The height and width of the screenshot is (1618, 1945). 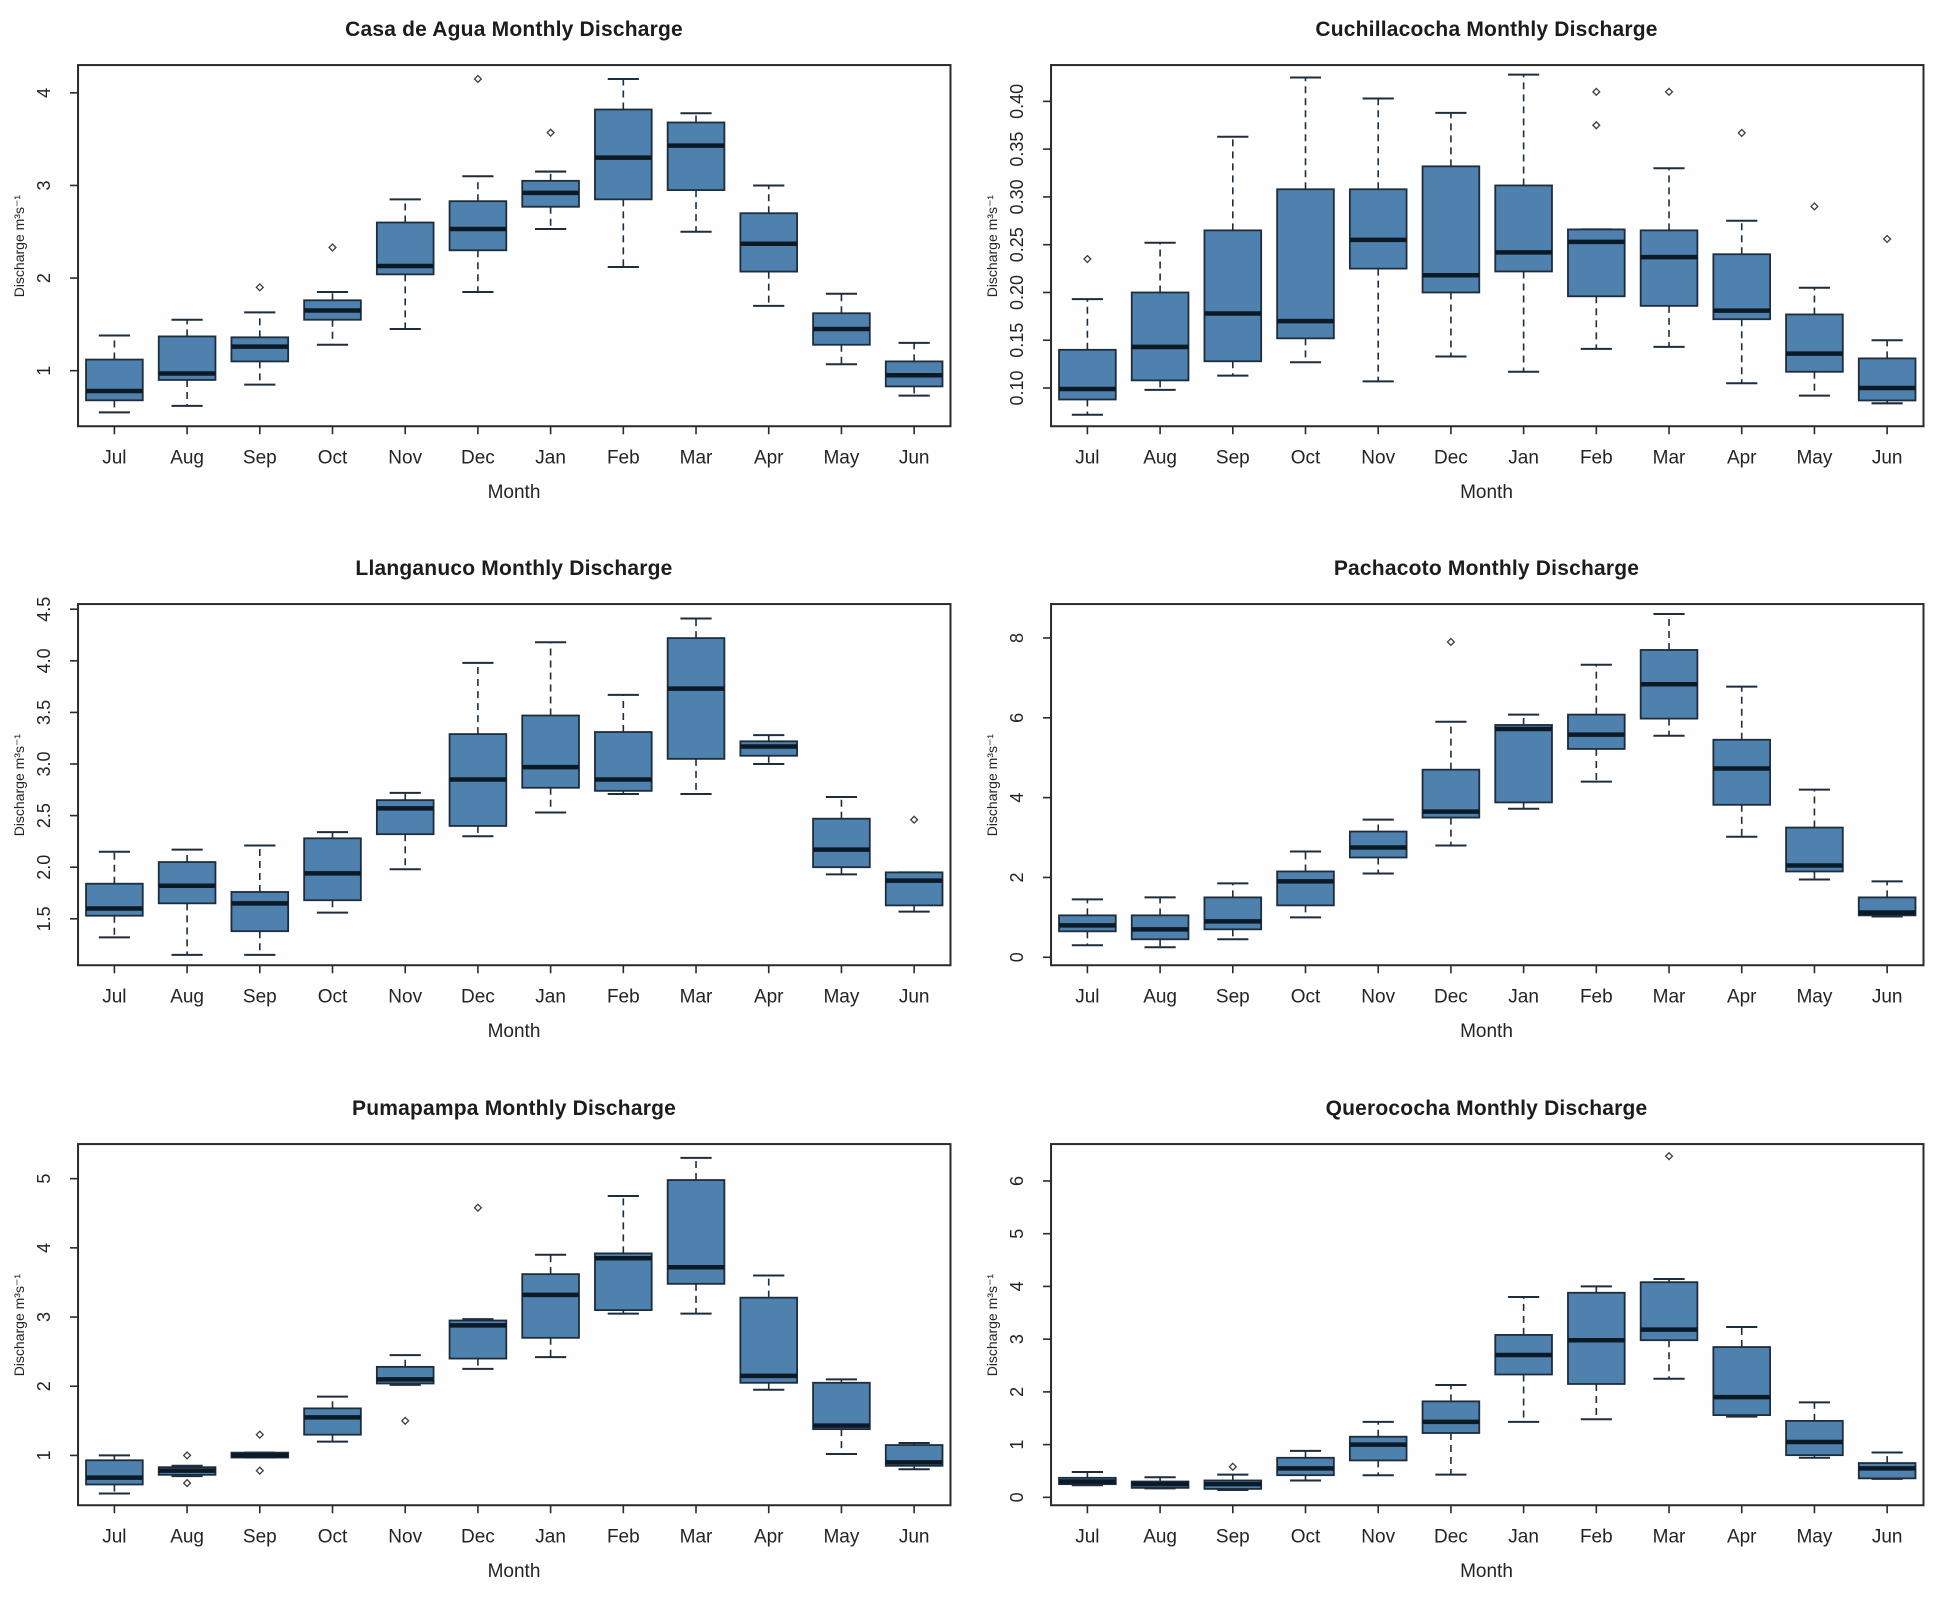 What do you see at coordinates (1017, 244) in the screenshot?
I see `y-tick-label: 0.25` at bounding box center [1017, 244].